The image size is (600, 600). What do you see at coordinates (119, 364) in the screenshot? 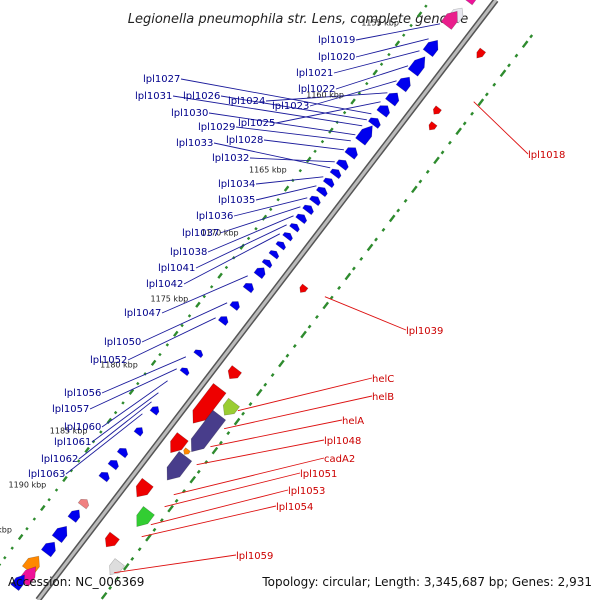
I see `kbp-label: 1180 kbp` at bounding box center [119, 364].